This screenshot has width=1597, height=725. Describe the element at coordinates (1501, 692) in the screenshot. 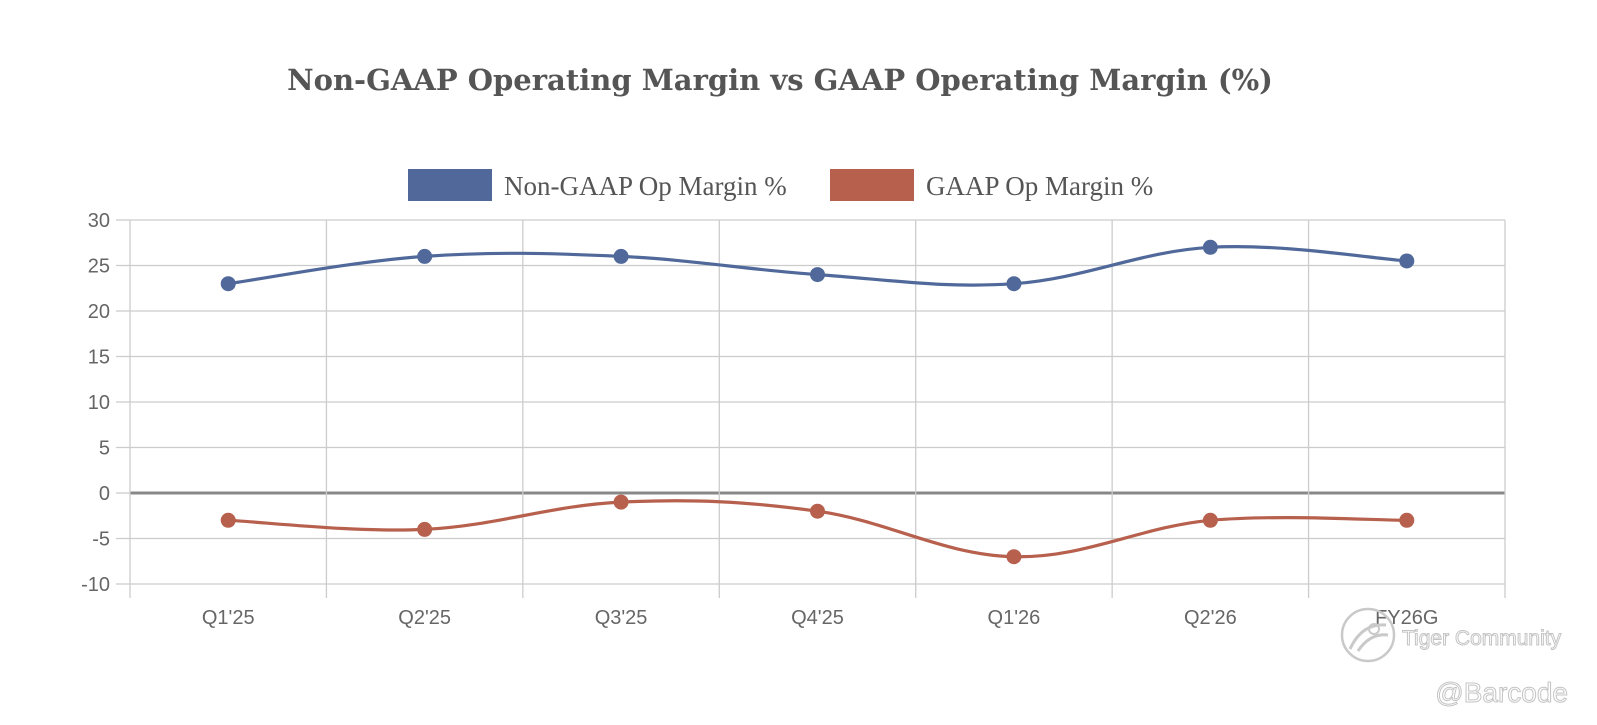

I see `watermark-handle: @Barcode` at that location.